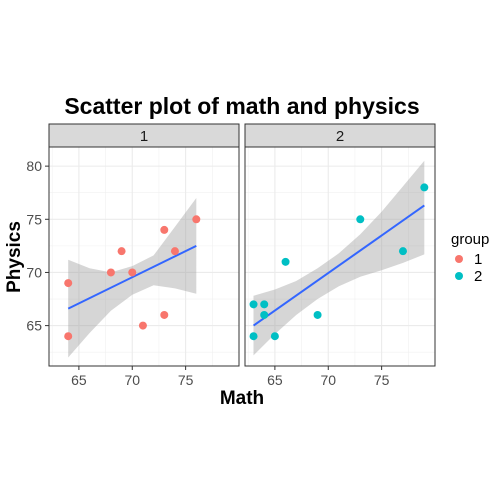  What do you see at coordinates (478, 259) in the screenshot?
I see `legend-label-1: 1` at bounding box center [478, 259].